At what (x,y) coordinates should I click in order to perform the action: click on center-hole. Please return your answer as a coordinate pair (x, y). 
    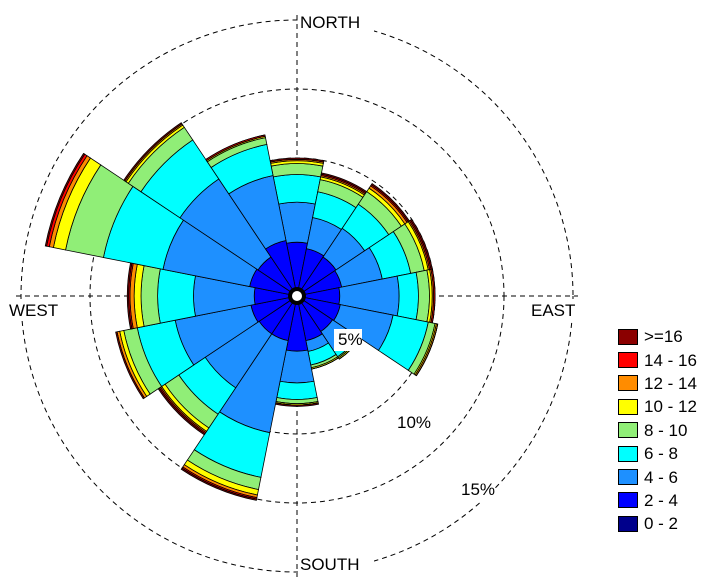
    Looking at the image, I should click on (297, 296).